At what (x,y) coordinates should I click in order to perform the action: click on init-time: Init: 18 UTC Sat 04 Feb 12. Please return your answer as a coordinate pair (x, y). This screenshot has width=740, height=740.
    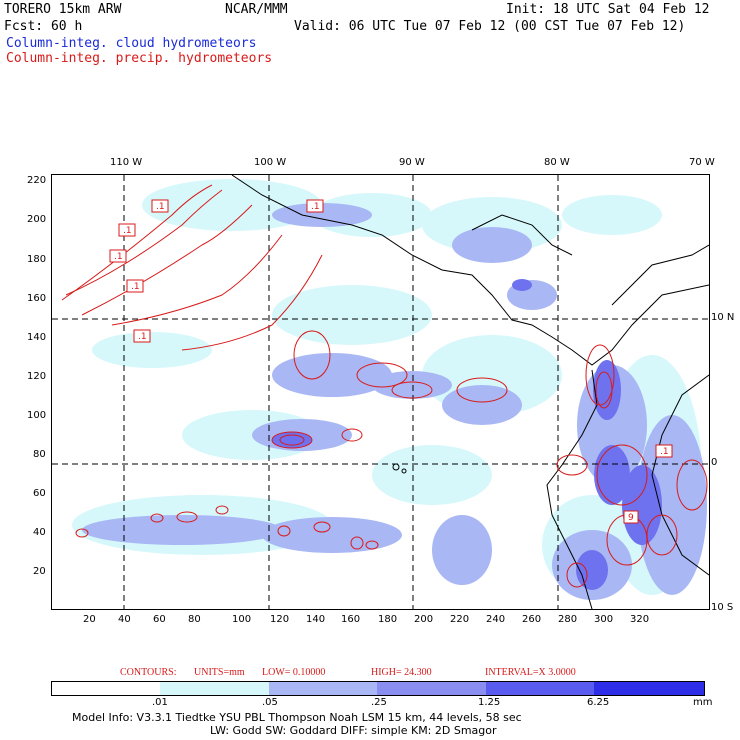
    Looking at the image, I should click on (608, 9).